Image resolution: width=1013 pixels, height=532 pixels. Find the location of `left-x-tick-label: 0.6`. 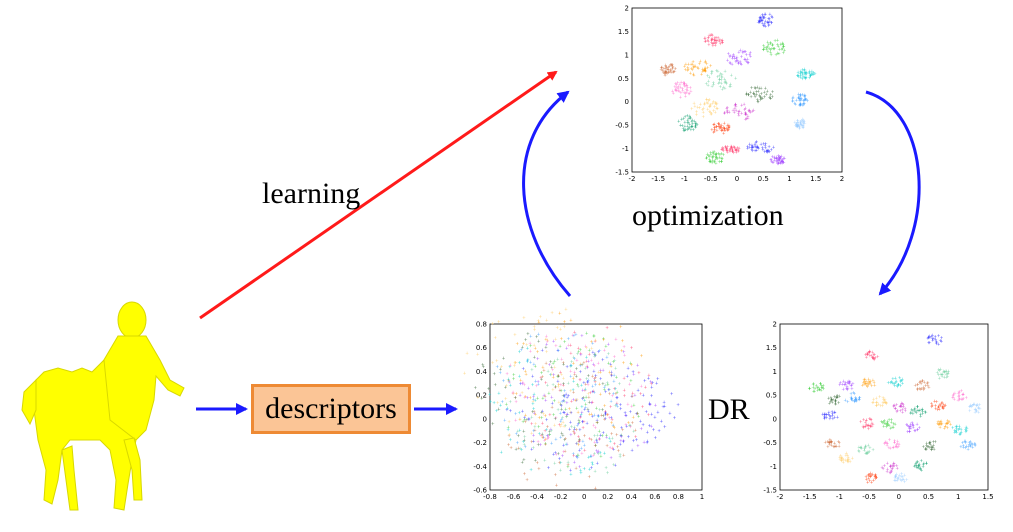

left-x-tick-label: 0.6 is located at coordinates (655, 497).